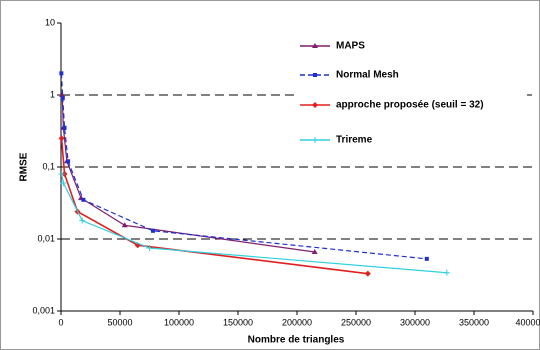 Image resolution: width=540 pixels, height=350 pixels. Describe the element at coordinates (367, 75) in the screenshot. I see `legend-label: Normal Mesh` at that location.